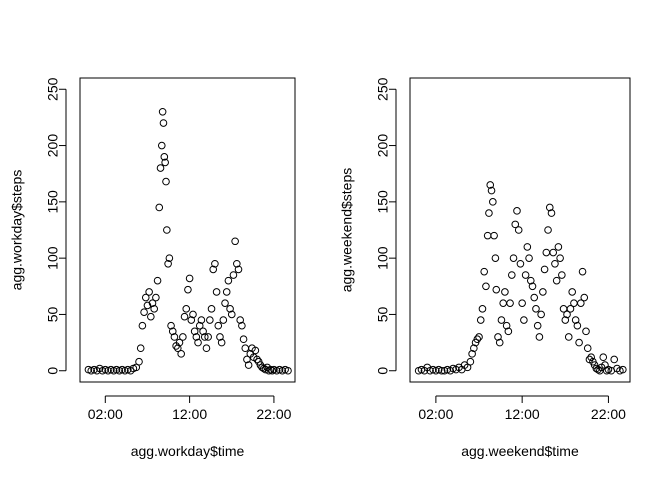 This screenshot has height=485, width=672. I want to click on y-axis-title: agg.workday$steps, so click(17, 230).